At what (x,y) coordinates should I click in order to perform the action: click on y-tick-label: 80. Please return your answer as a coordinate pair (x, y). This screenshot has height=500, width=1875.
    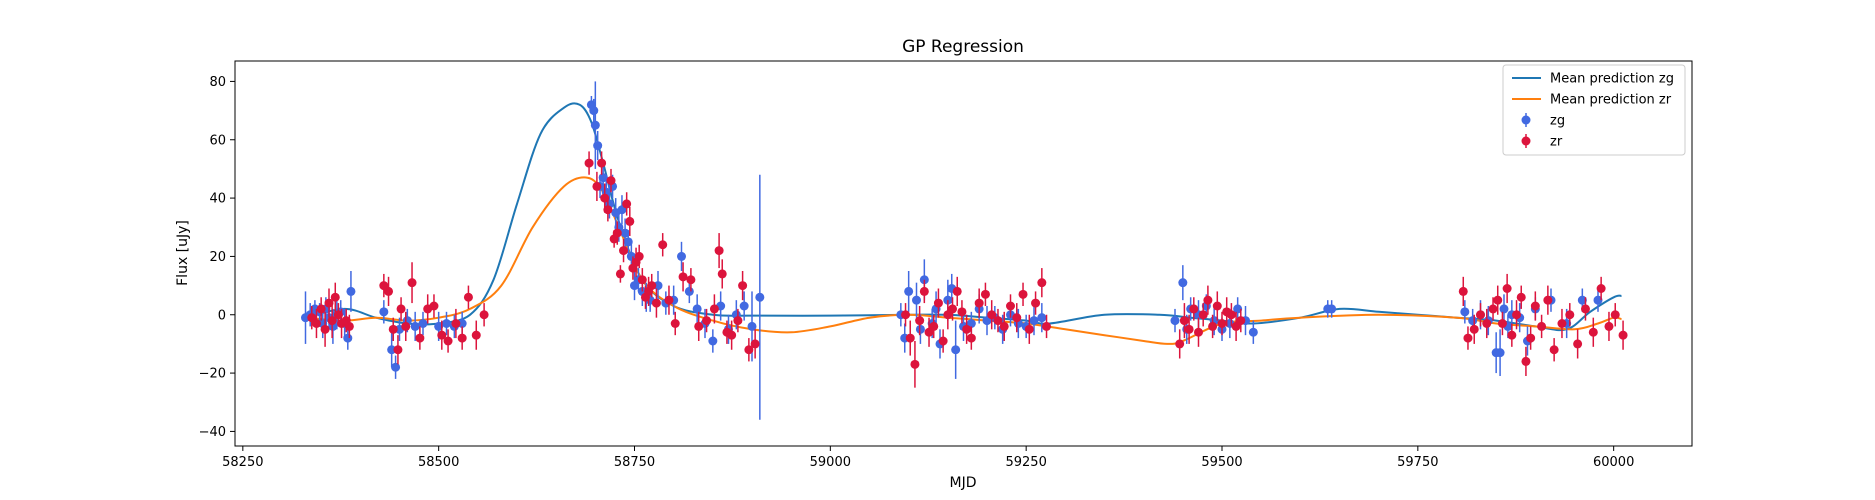
    Looking at the image, I should click on (217, 82).